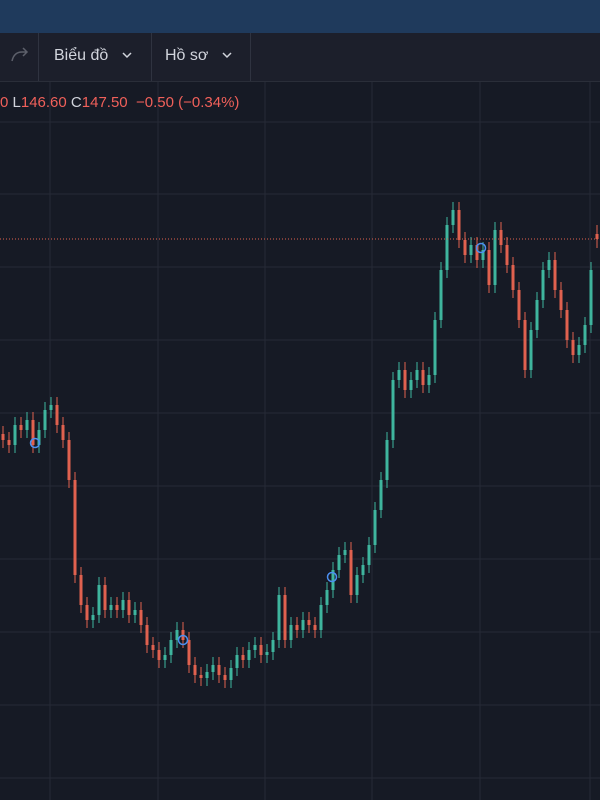  Describe the element at coordinates (43, 102) in the screenshot. I see `low-value: 146.60` at that location.